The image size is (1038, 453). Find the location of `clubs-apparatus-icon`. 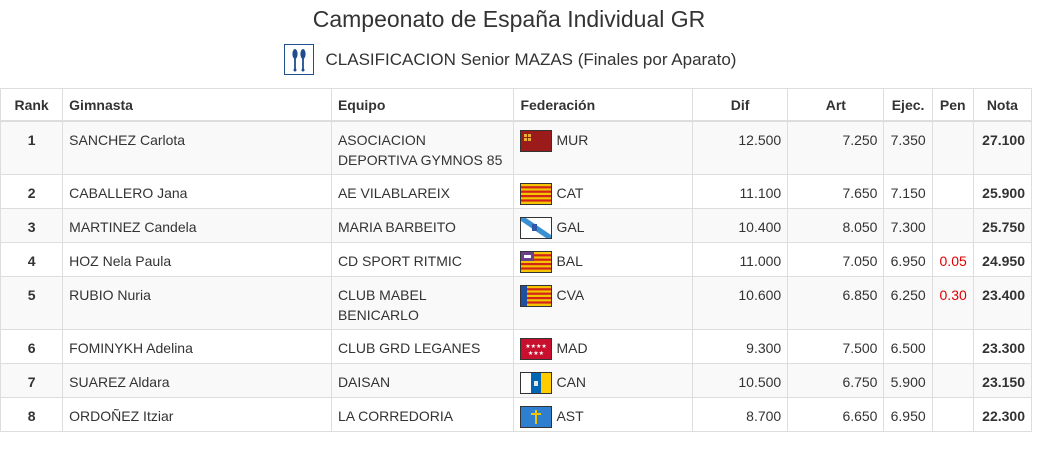

clubs-apparatus-icon is located at coordinates (298, 59).